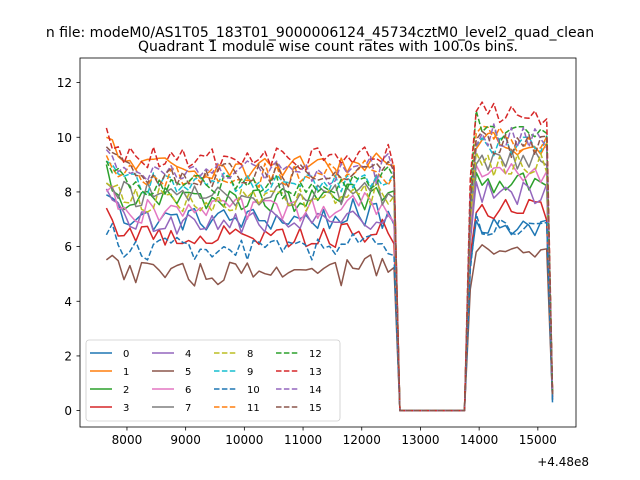  What do you see at coordinates (68, 411) in the screenshot?
I see `y-tick-label: 0` at bounding box center [68, 411].